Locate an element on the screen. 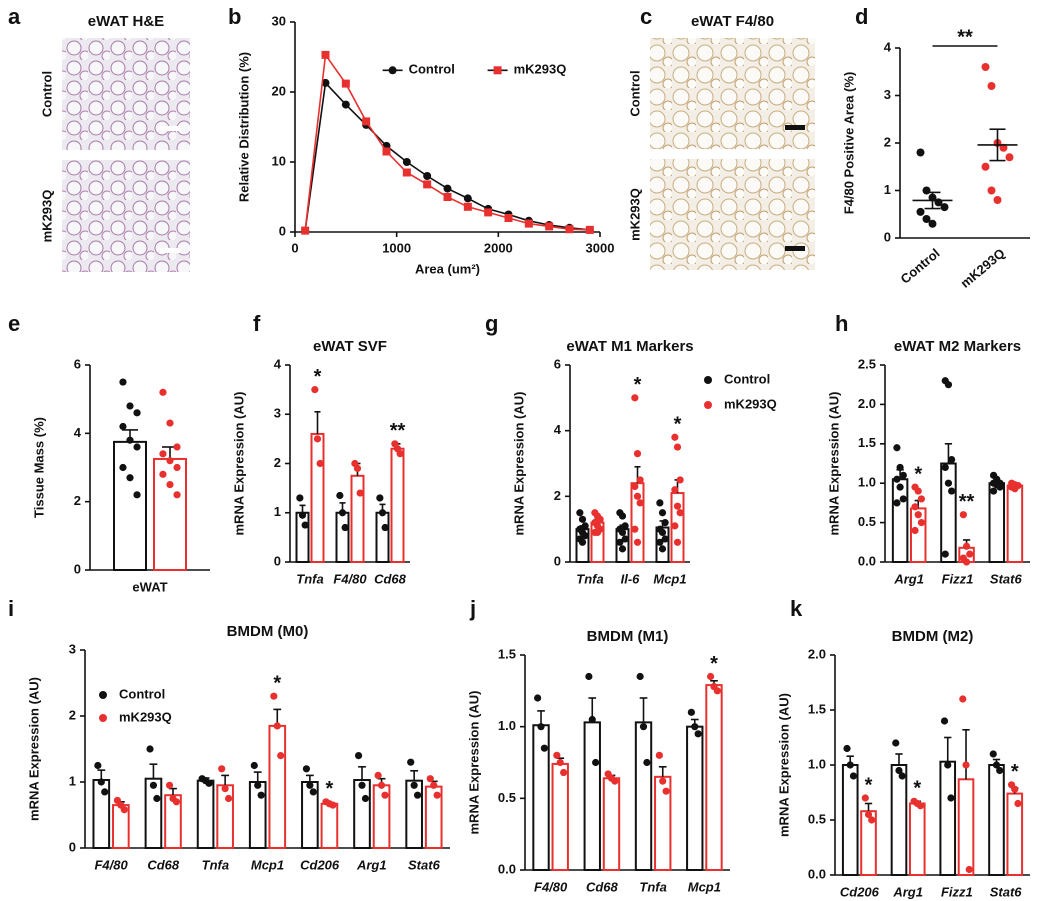  panel-letter: a is located at coordinates (14, 16).